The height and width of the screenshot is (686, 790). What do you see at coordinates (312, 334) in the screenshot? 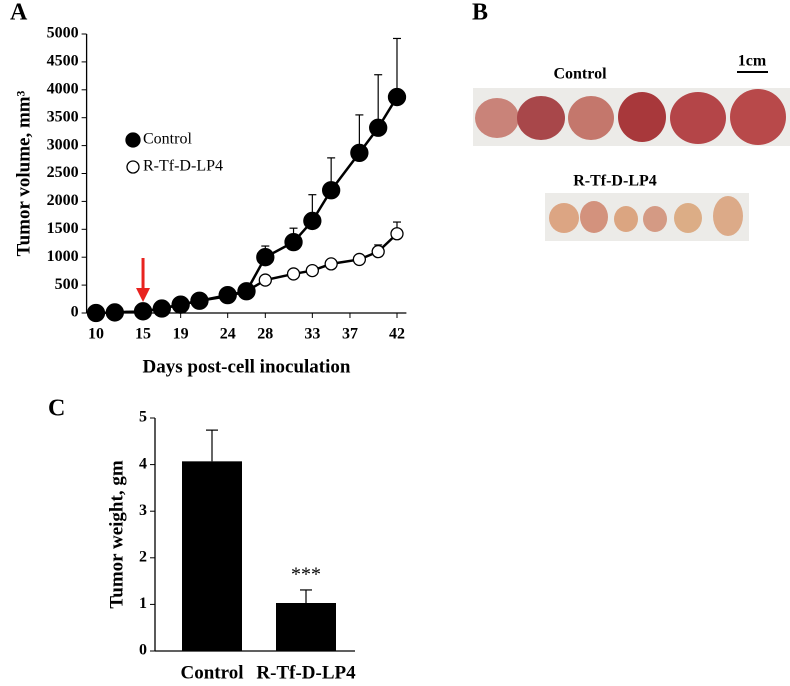
I see `x-tick-label: 33` at bounding box center [312, 334].